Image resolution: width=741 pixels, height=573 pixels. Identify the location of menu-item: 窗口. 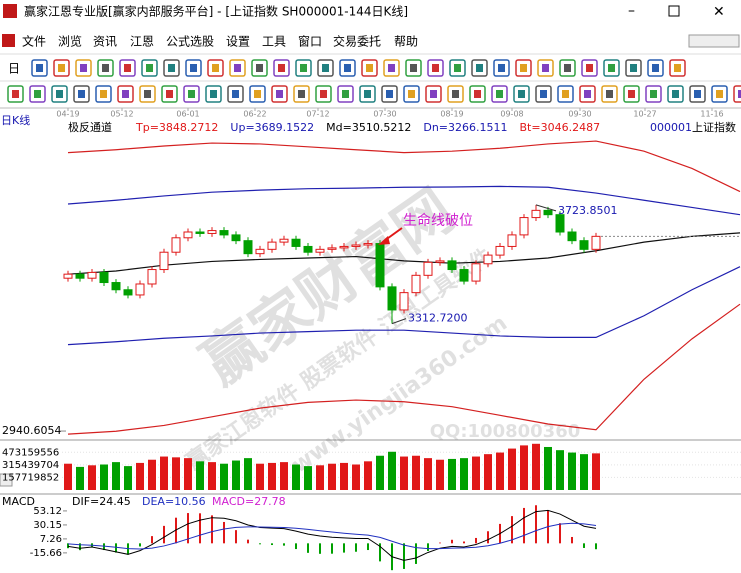
(310, 42).